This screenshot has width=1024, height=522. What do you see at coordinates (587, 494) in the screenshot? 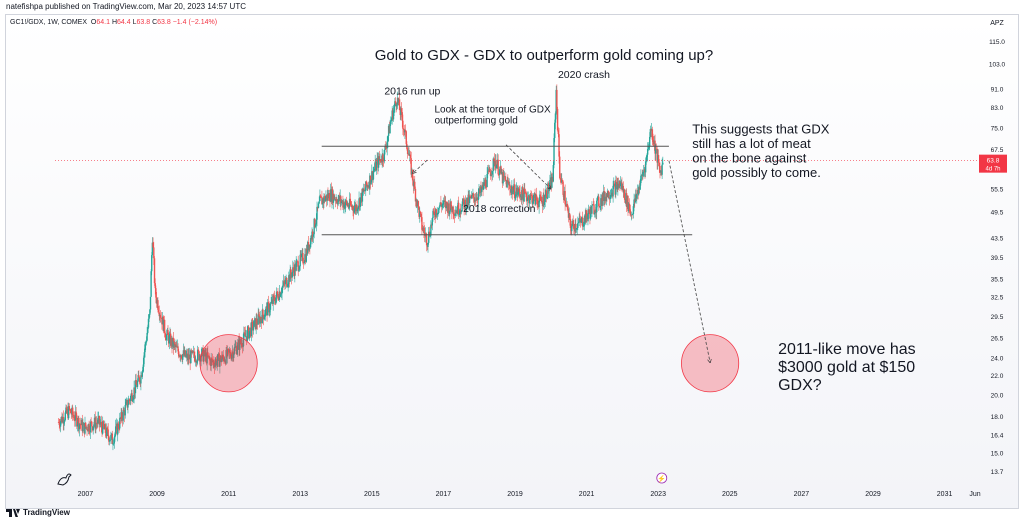
I see `x-tick-label: 2021` at bounding box center [587, 494].